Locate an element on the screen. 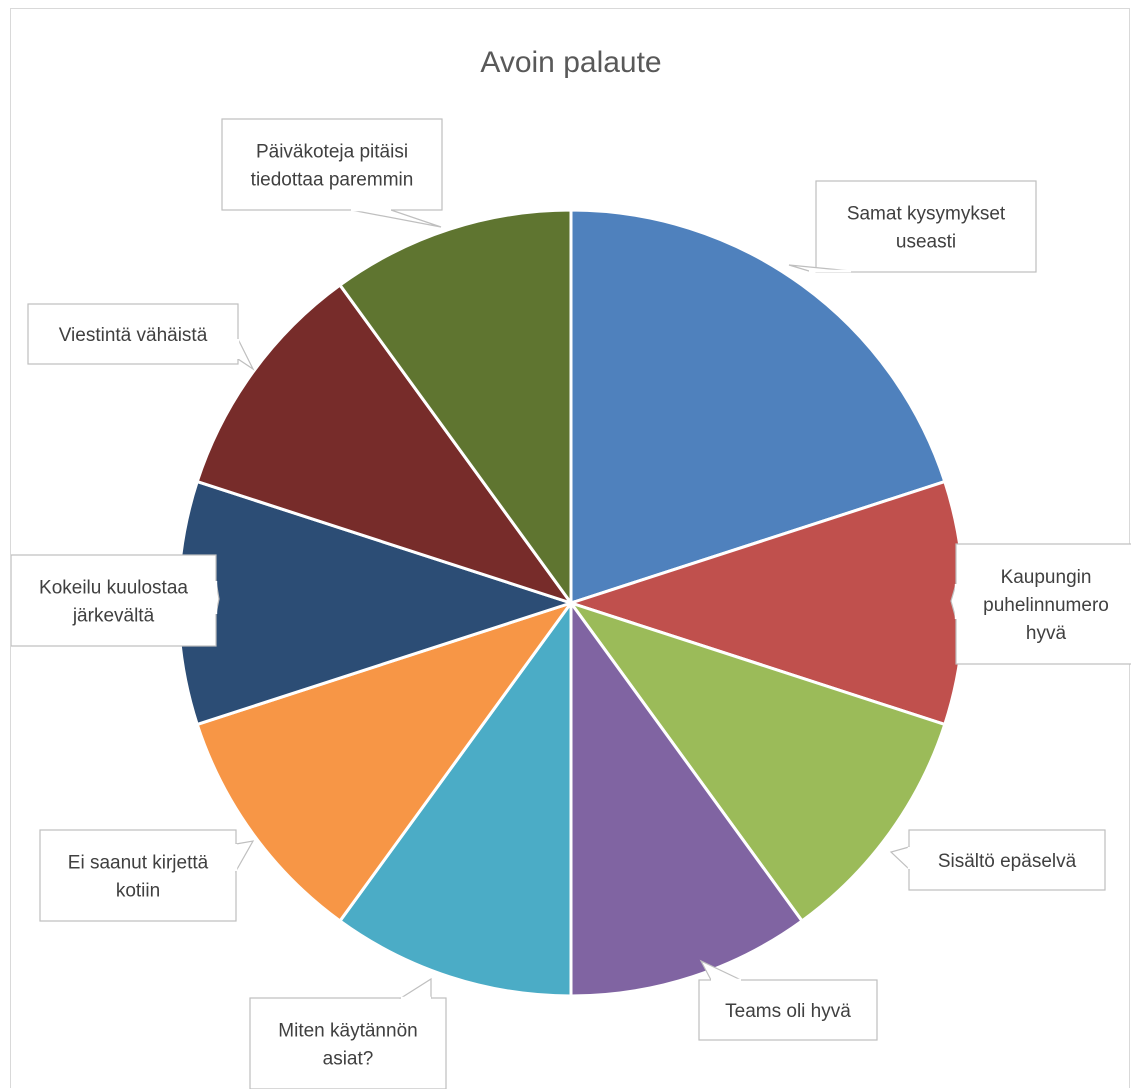 This screenshot has height=1089, width=1132. chart-title: Avoin palaute is located at coordinates (570, 62).